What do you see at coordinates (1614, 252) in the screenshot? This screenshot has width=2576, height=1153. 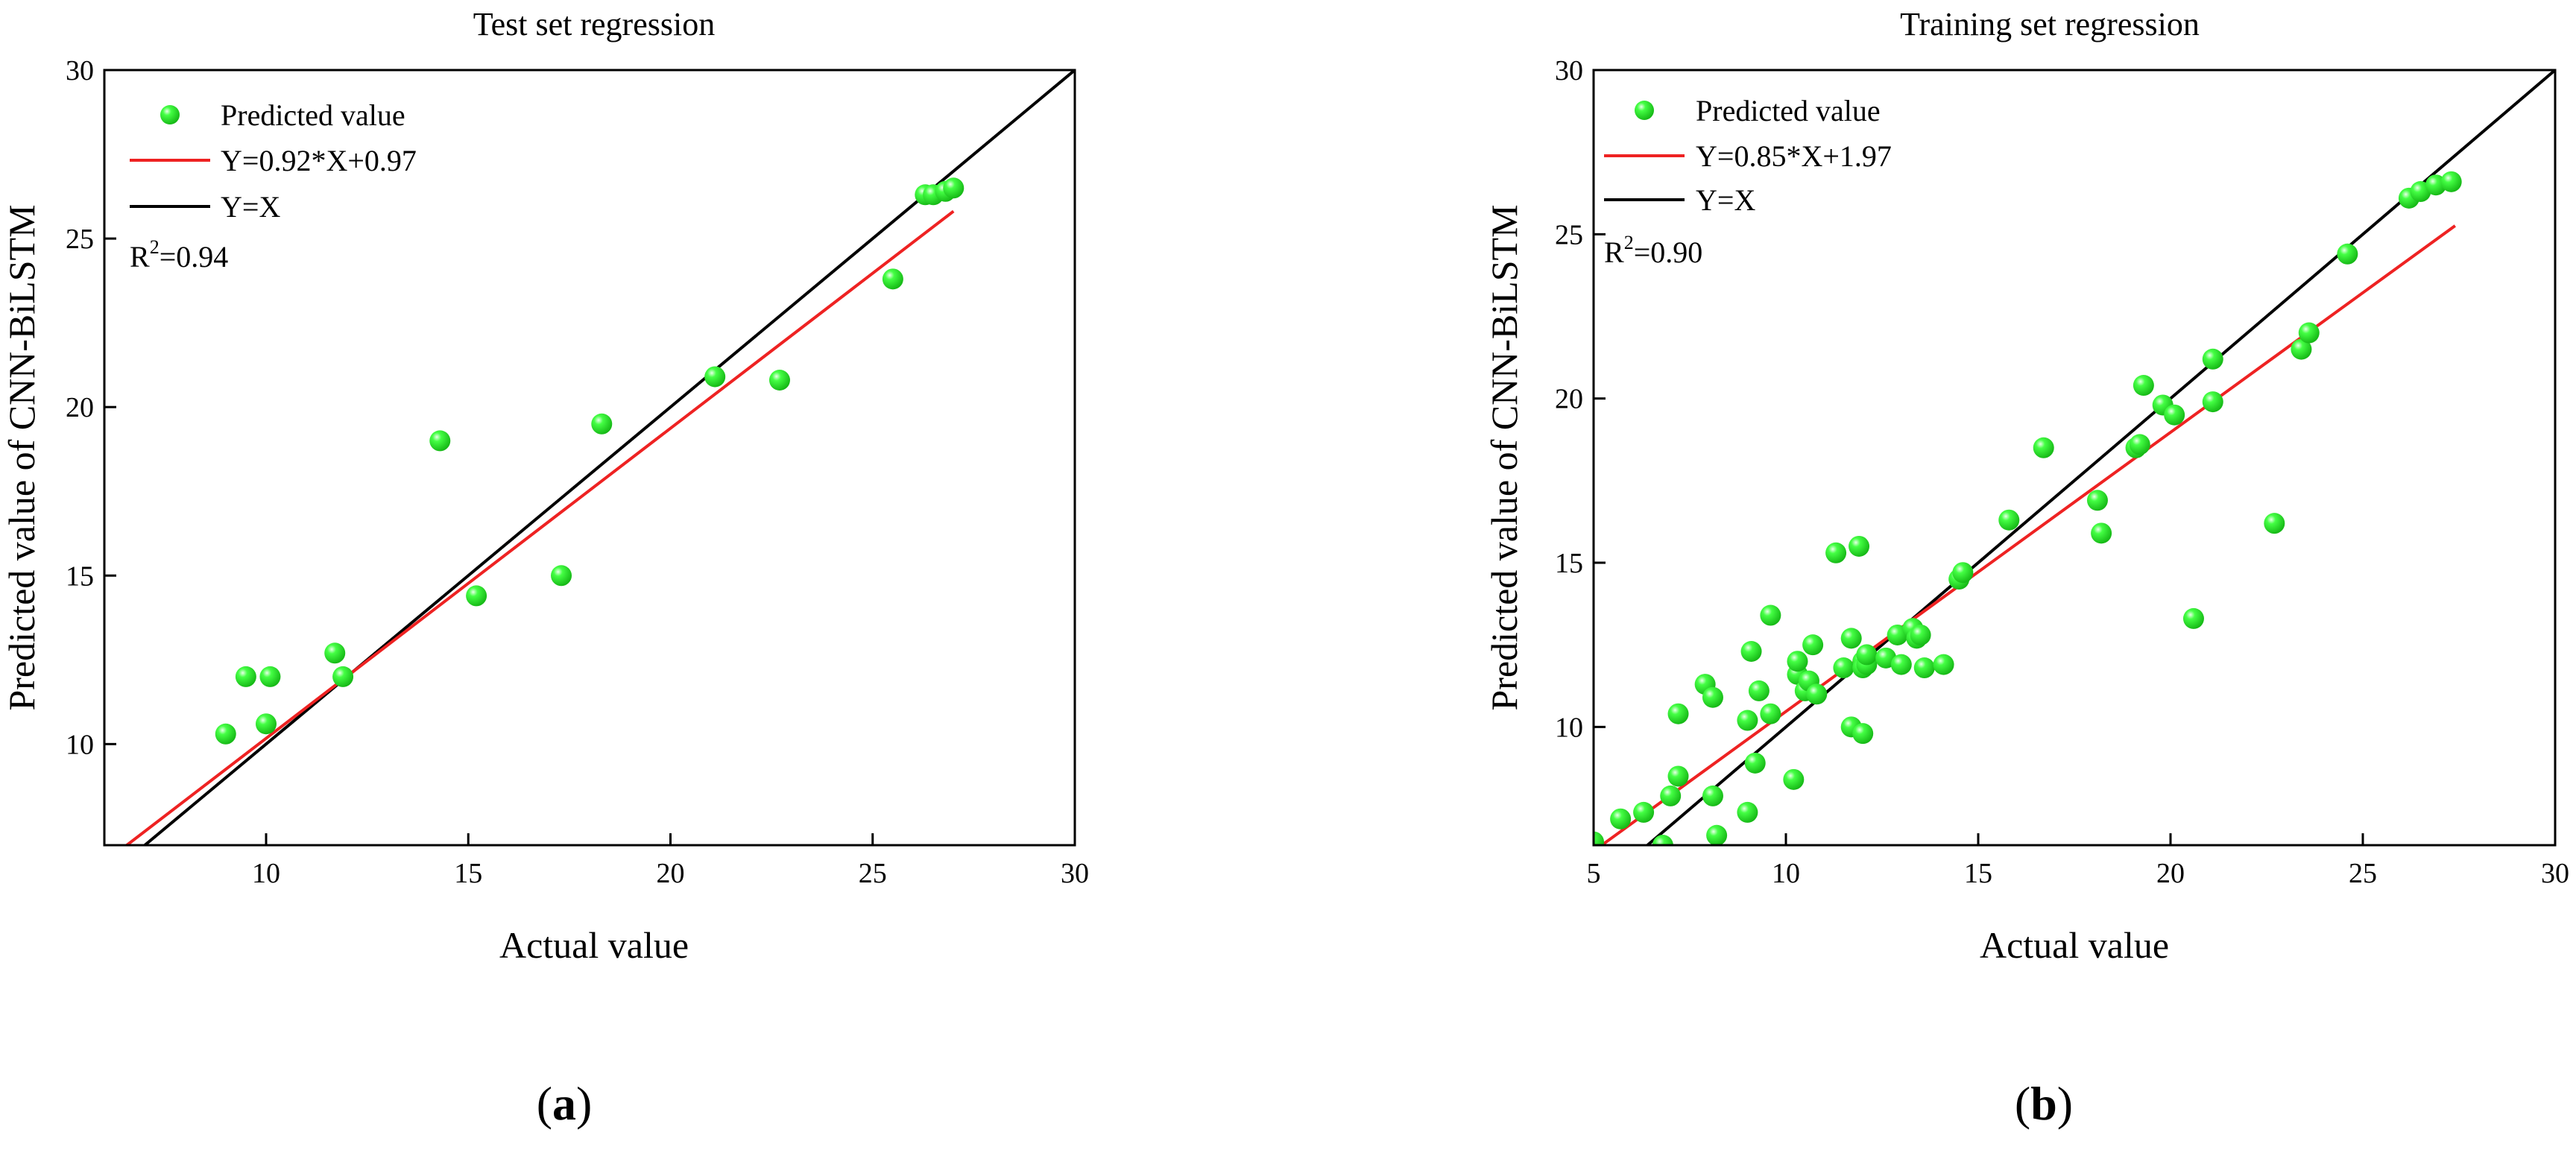 I see `chart-b-r2-prefix: R` at bounding box center [1614, 252].